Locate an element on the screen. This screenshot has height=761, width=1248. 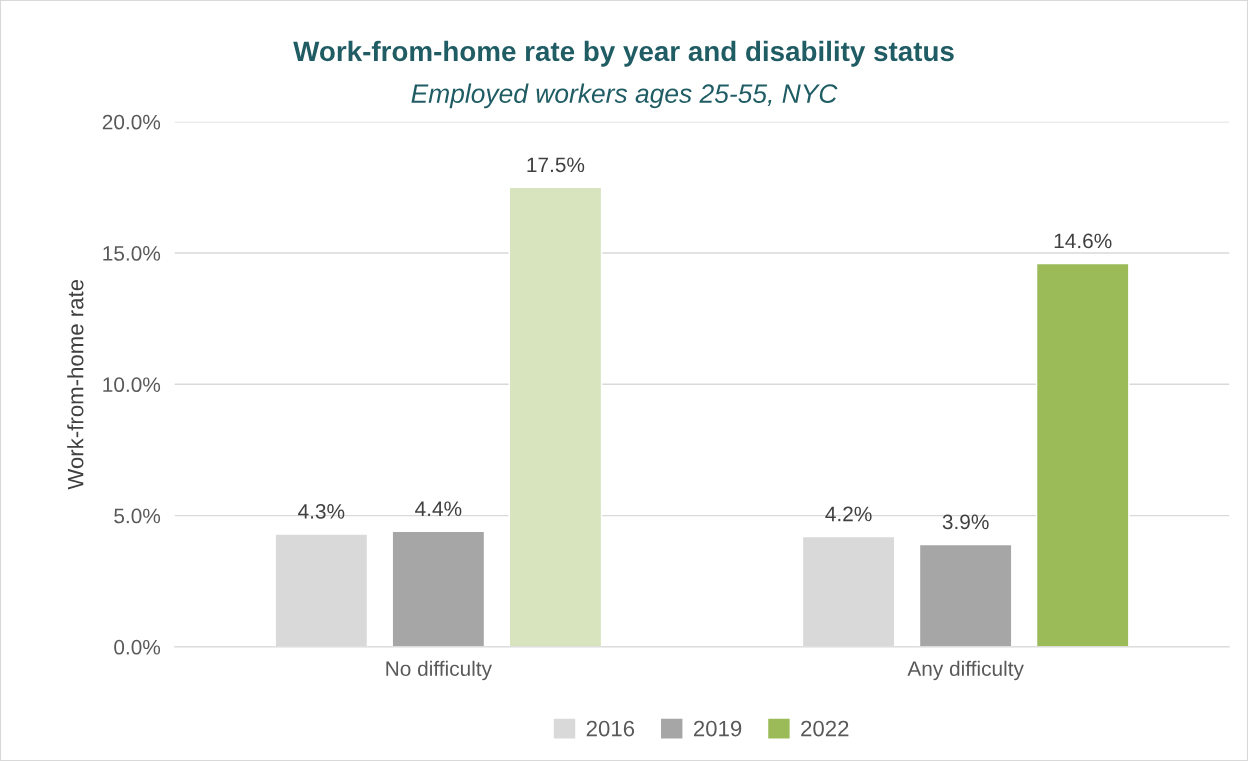
legend-label: 2016 is located at coordinates (610, 728).